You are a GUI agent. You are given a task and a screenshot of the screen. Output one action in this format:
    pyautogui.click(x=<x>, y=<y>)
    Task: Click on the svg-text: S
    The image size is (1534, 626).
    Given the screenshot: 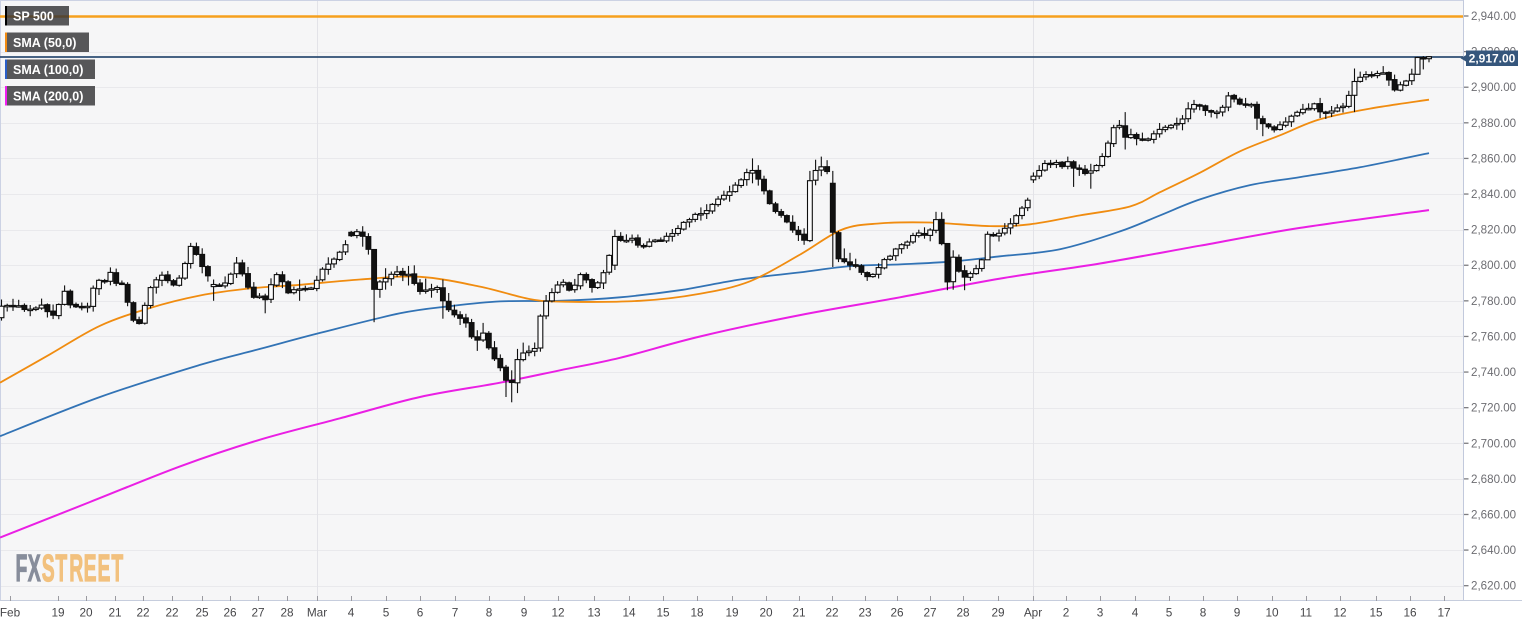 What is the action you would take?
    pyautogui.click(x=48, y=569)
    